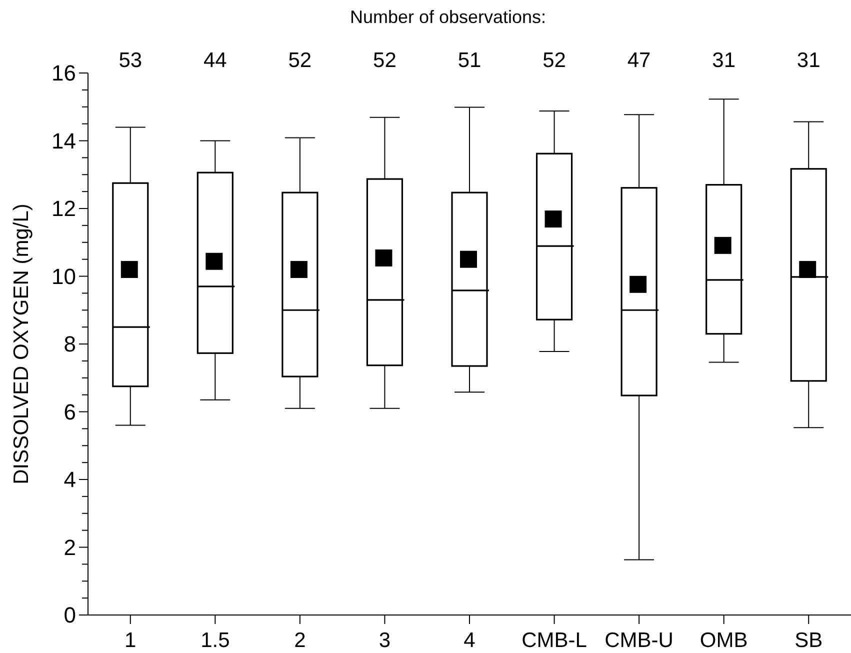  What do you see at coordinates (215, 60) in the screenshot?
I see `text: 44` at bounding box center [215, 60].